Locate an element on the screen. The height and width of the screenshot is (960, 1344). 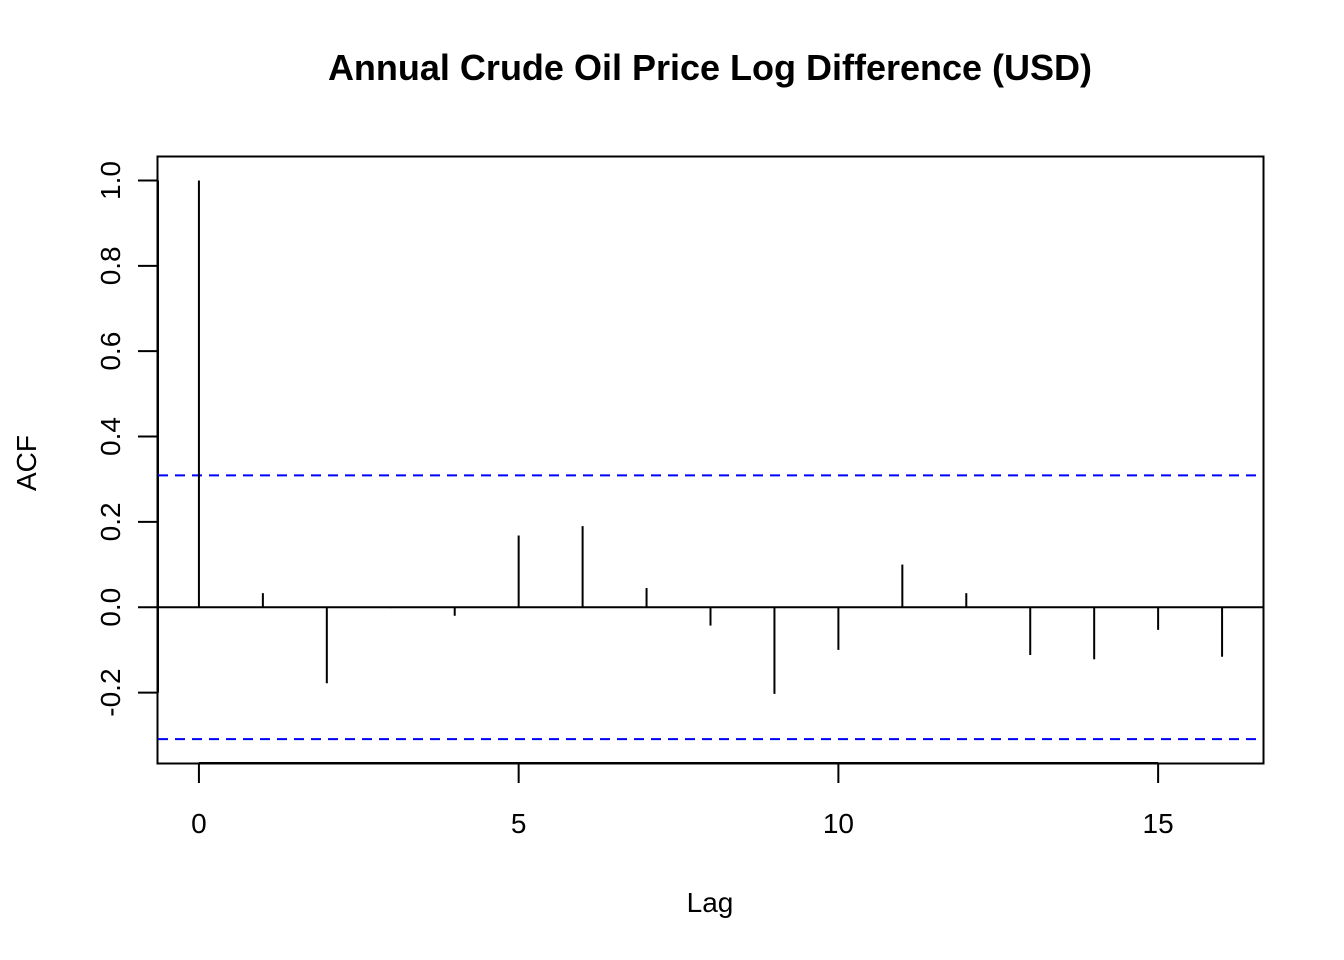
y-tick-label: 0.4 is located at coordinates (110, 436).